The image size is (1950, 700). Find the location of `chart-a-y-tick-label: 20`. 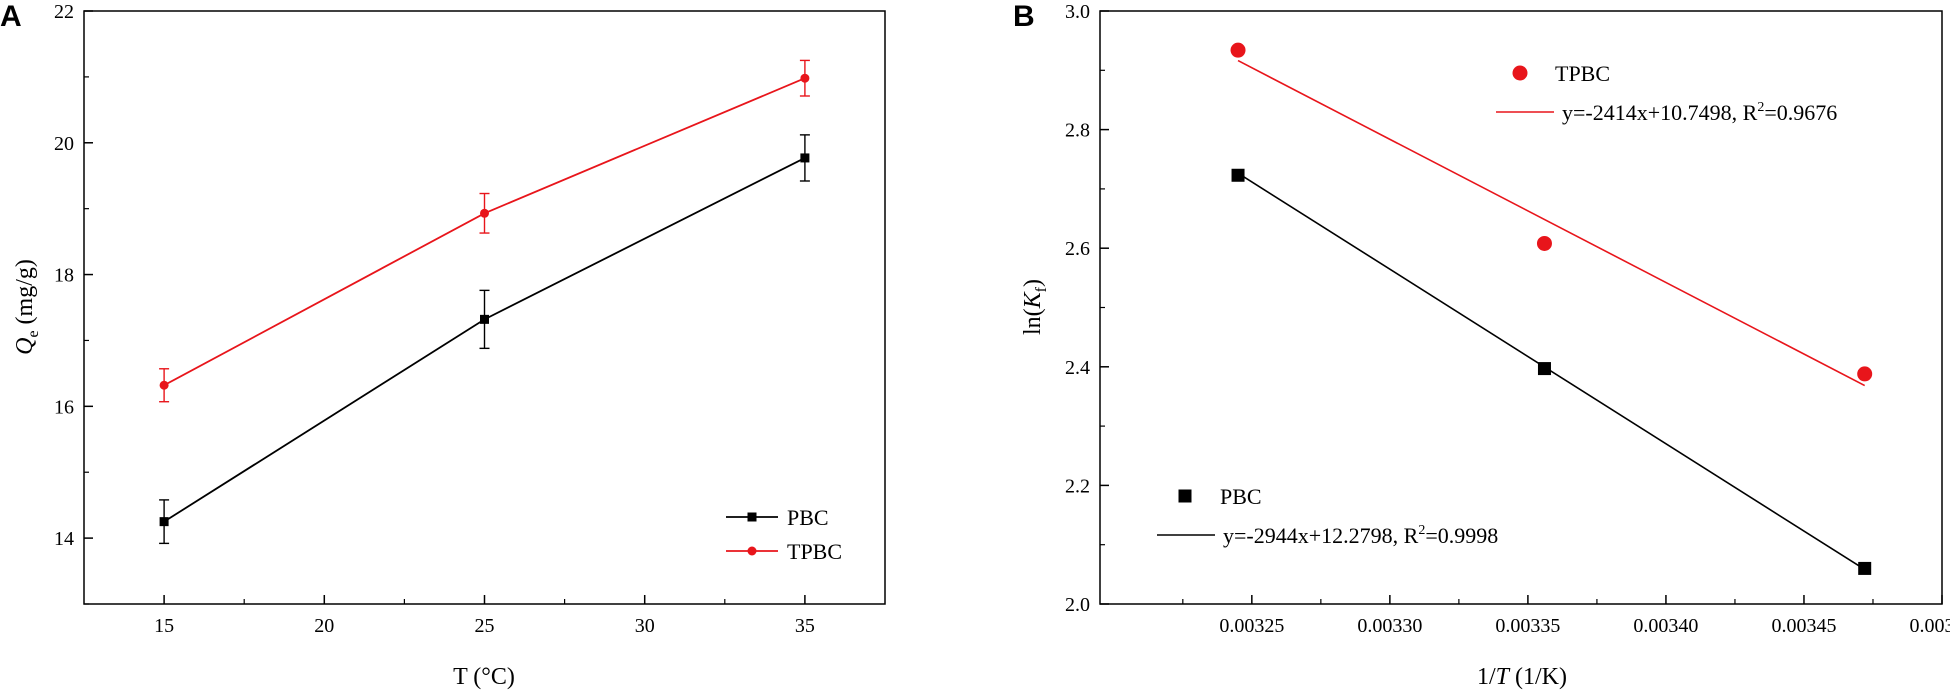

chart-a-y-tick-label: 20 is located at coordinates (64, 144).